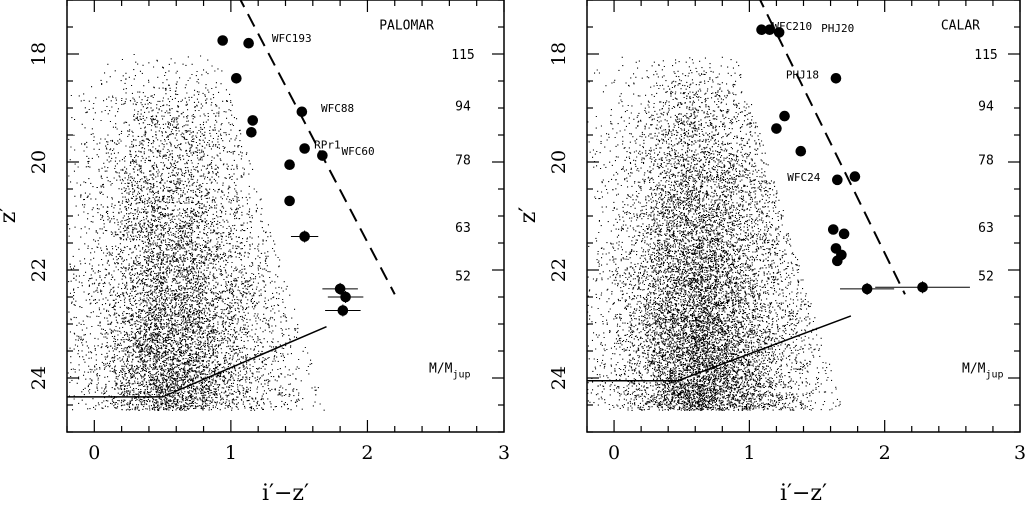 The width and height of the screenshot is (1025, 507). What do you see at coordinates (337, 108) in the screenshot?
I see `candidate-label: WFC88` at bounding box center [337, 108].